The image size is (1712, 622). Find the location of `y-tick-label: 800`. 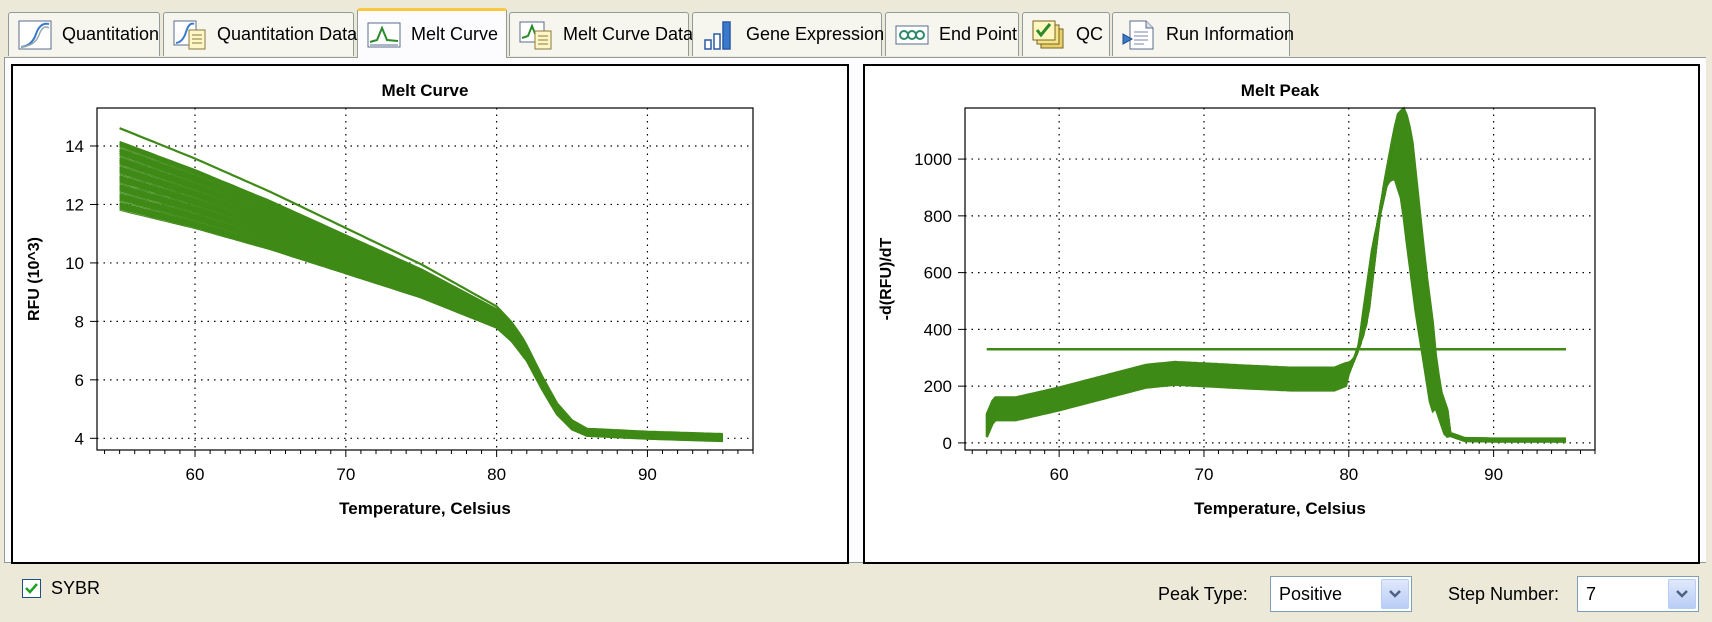

y-tick-label: 800 is located at coordinates (938, 216).